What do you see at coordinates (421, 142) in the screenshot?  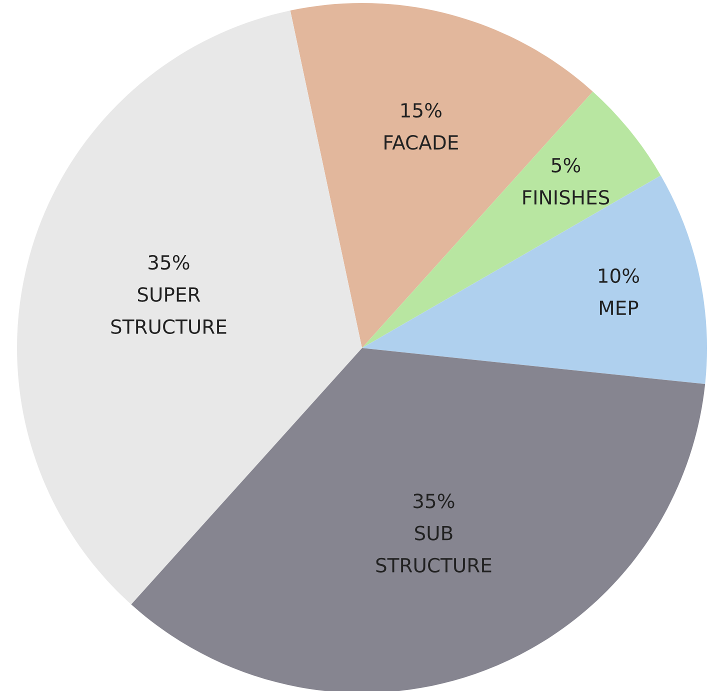 I see `slice-label: FACADE` at bounding box center [421, 142].